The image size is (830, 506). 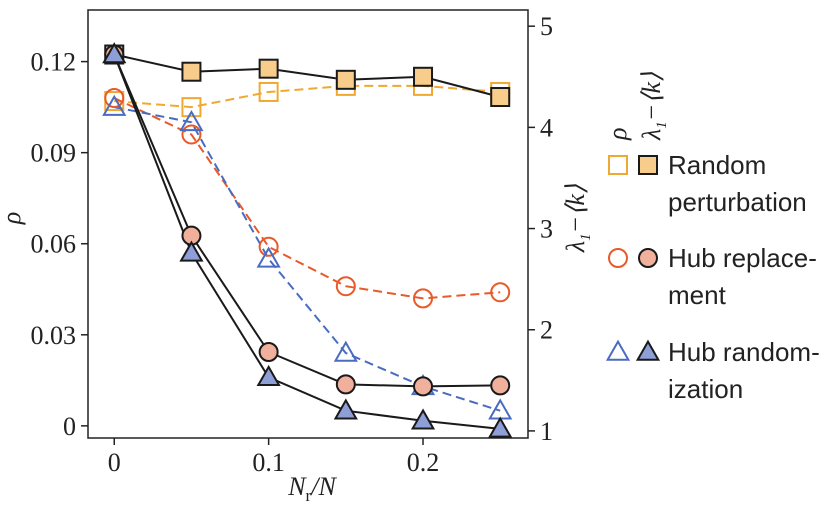 What do you see at coordinates (54, 335) in the screenshot?
I see `left-tick-label: 0.03` at bounding box center [54, 335].